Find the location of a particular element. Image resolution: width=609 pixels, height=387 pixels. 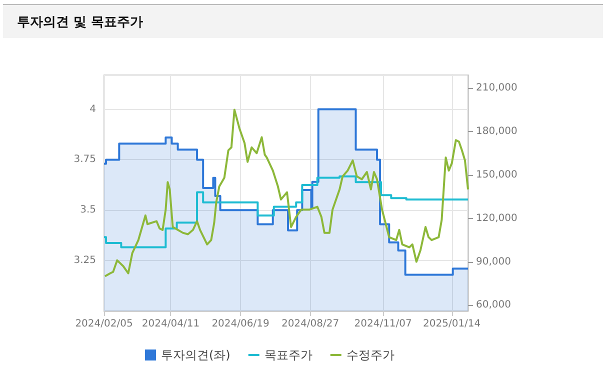

y2-tick-label: 90,000 is located at coordinates (493, 262).